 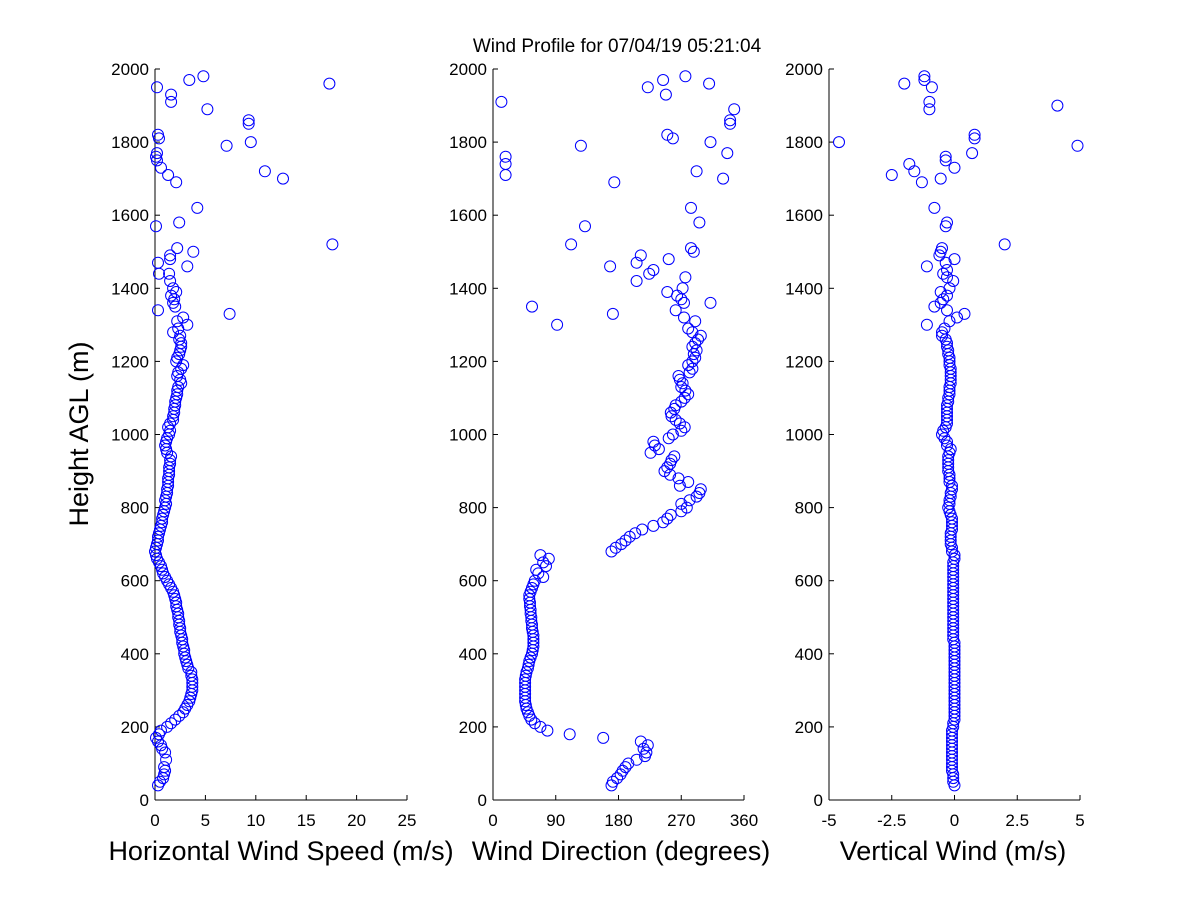 What do you see at coordinates (804, 288) in the screenshot?
I see `vertical-ytick-label: 1400` at bounding box center [804, 288].